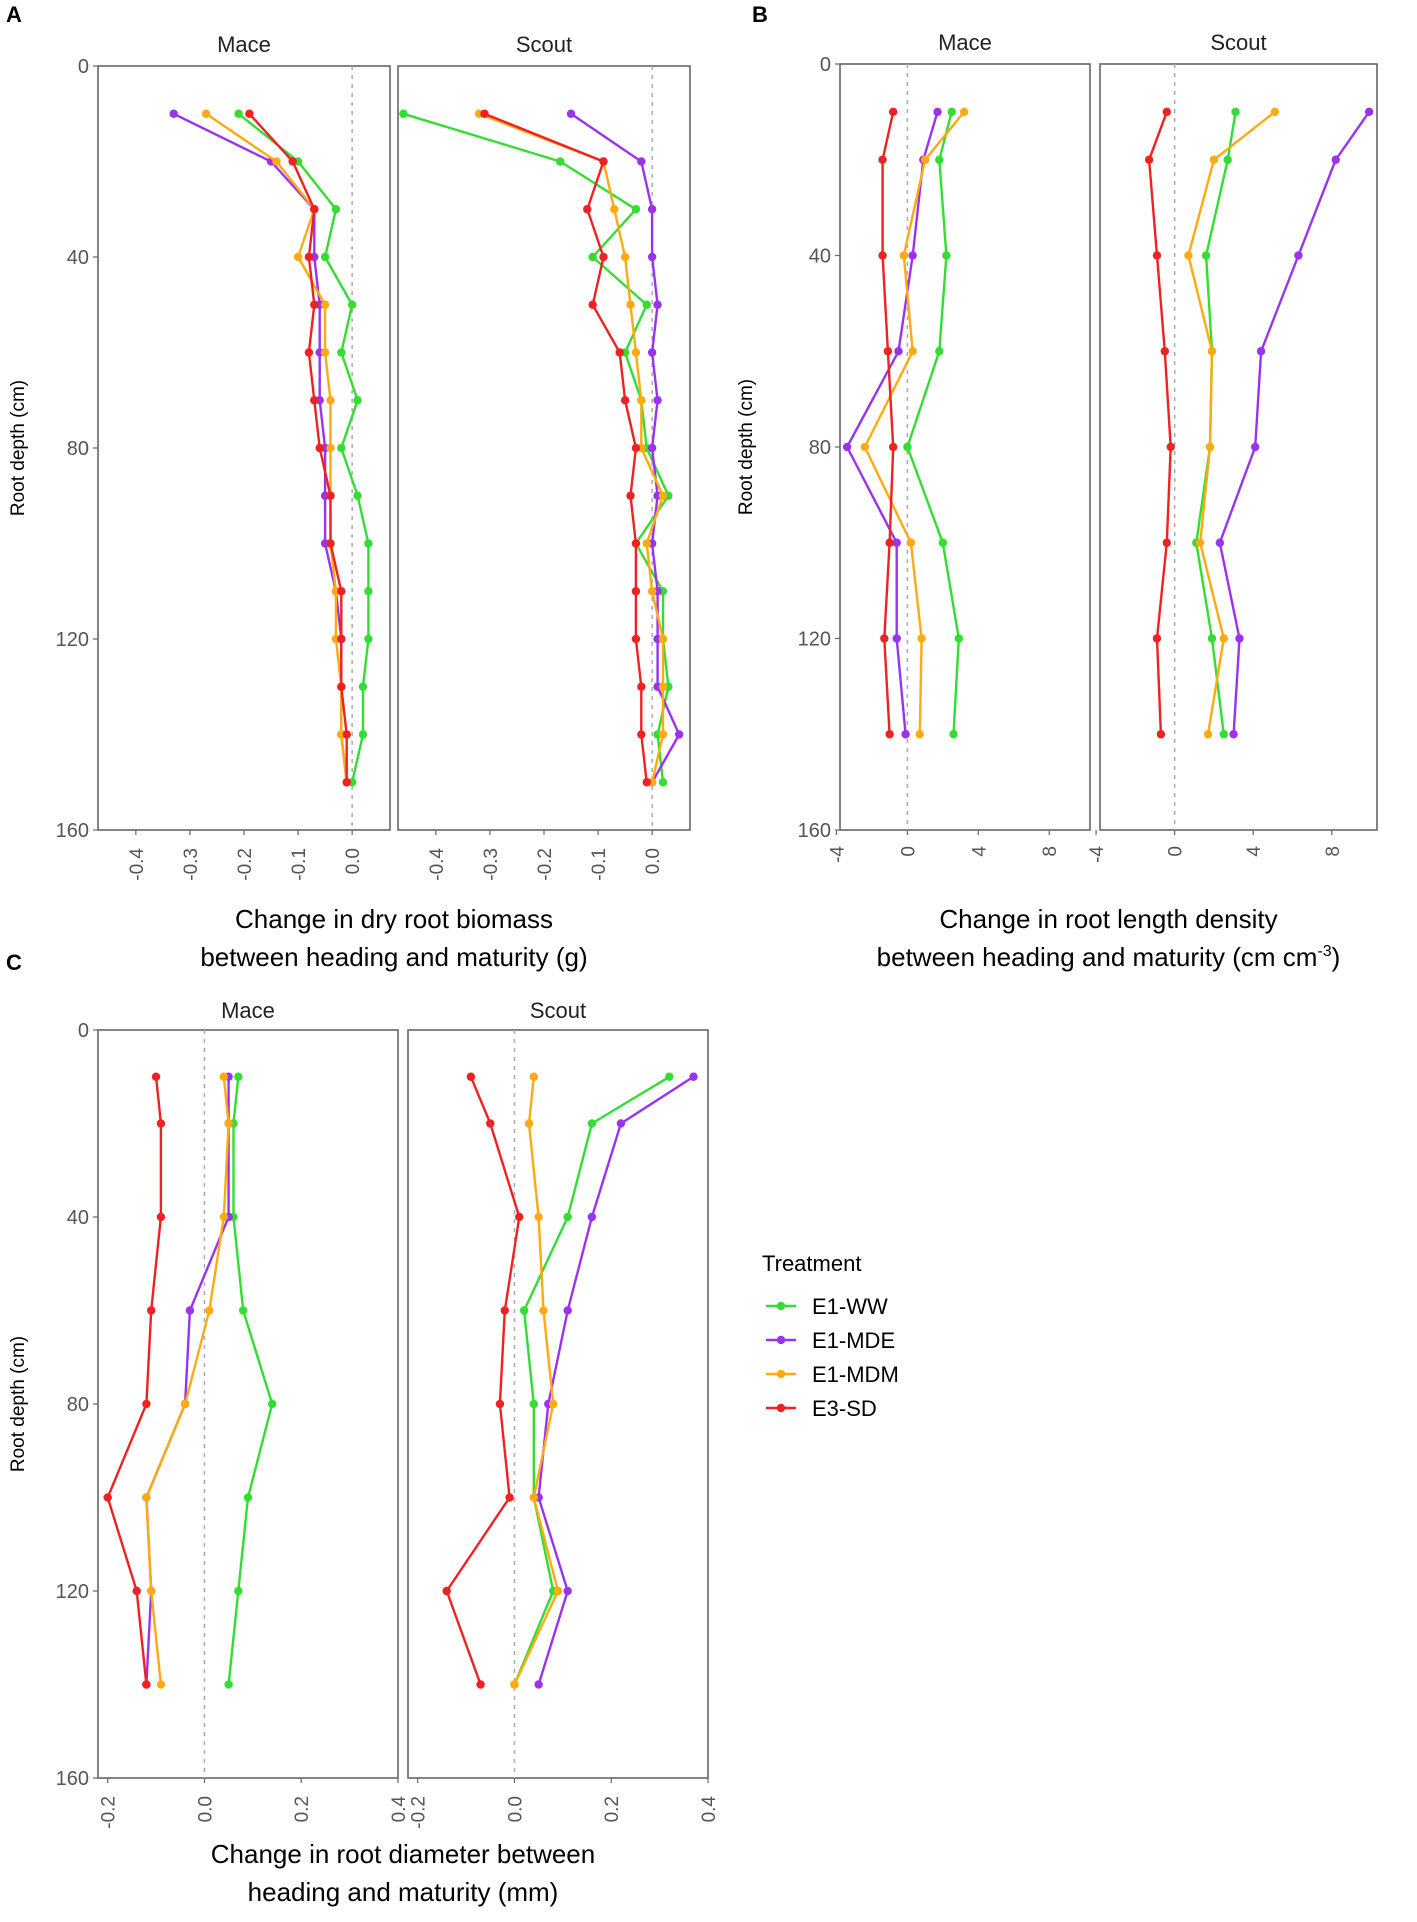  What do you see at coordinates (1238, 447) in the screenshot?
I see `facet-frame` at bounding box center [1238, 447].